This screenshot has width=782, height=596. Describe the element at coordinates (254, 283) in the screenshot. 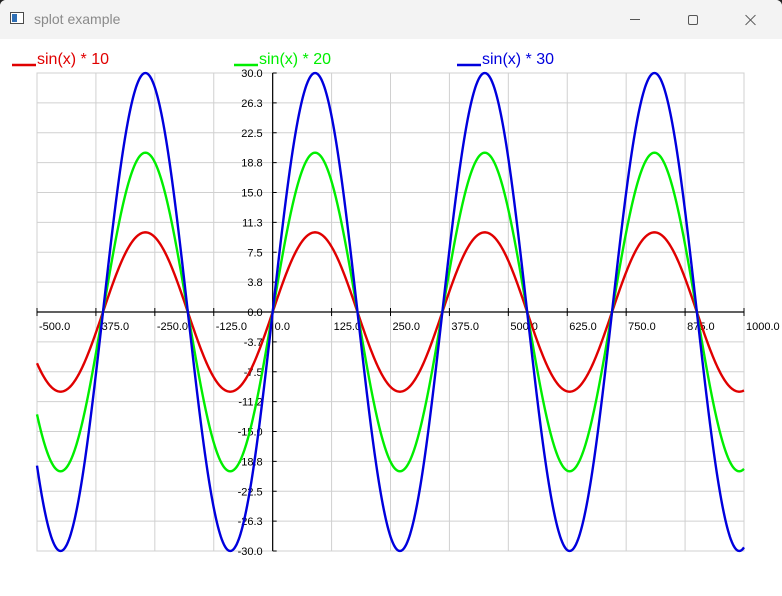

I see `y-tick-label: 3.8` at that location.